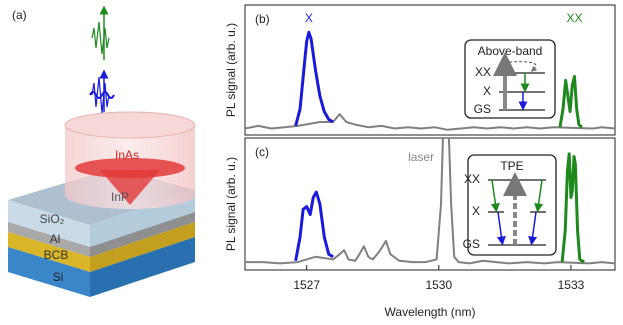 The width and height of the screenshot is (623, 325). I want to click on layer-label: SiO₂, so click(52, 219).